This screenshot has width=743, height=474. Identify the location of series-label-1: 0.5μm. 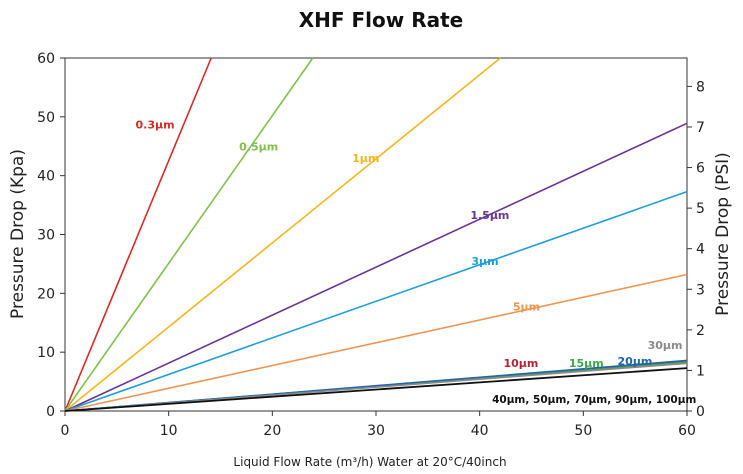
(258, 146).